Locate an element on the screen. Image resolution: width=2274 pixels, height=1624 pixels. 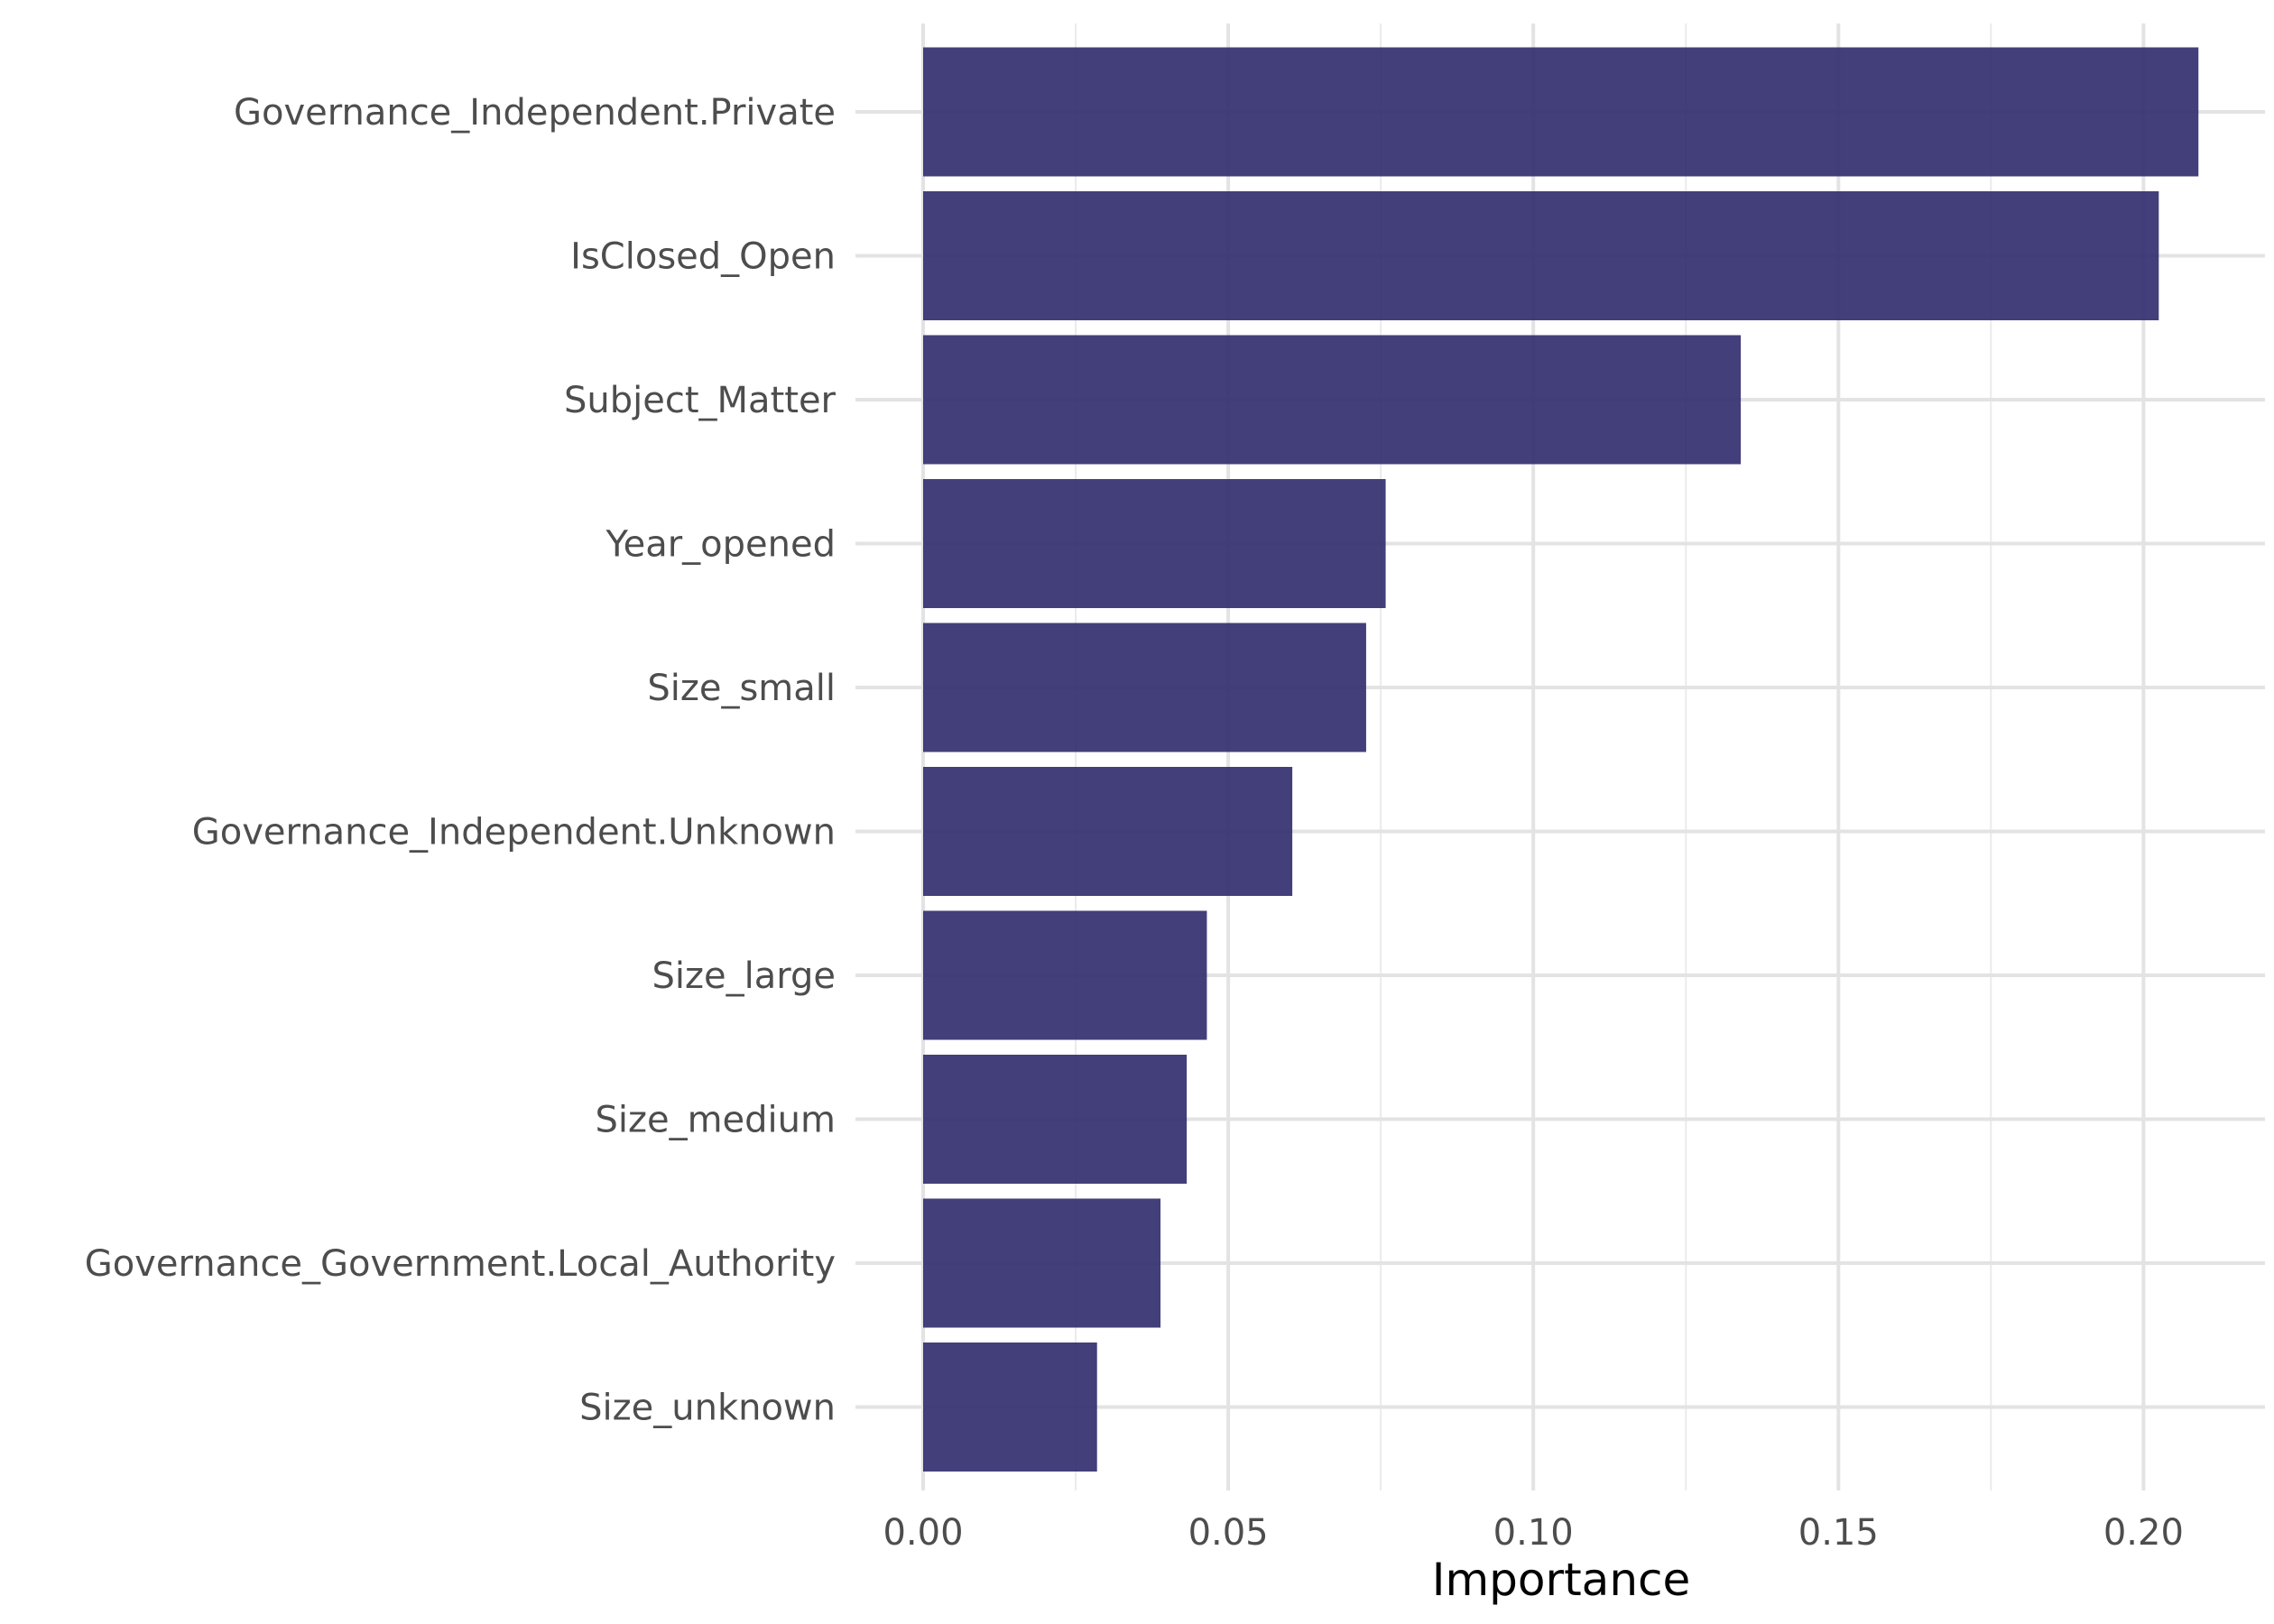
y-category-label: Governance_Government.Local_Authority is located at coordinates (461, 1264).